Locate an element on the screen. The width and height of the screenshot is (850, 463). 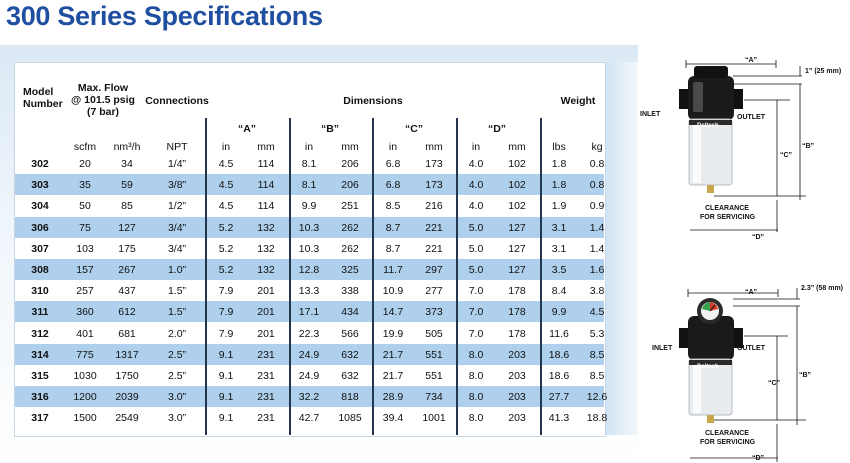
table-cell: 1.8 is located at coordinates (559, 164).